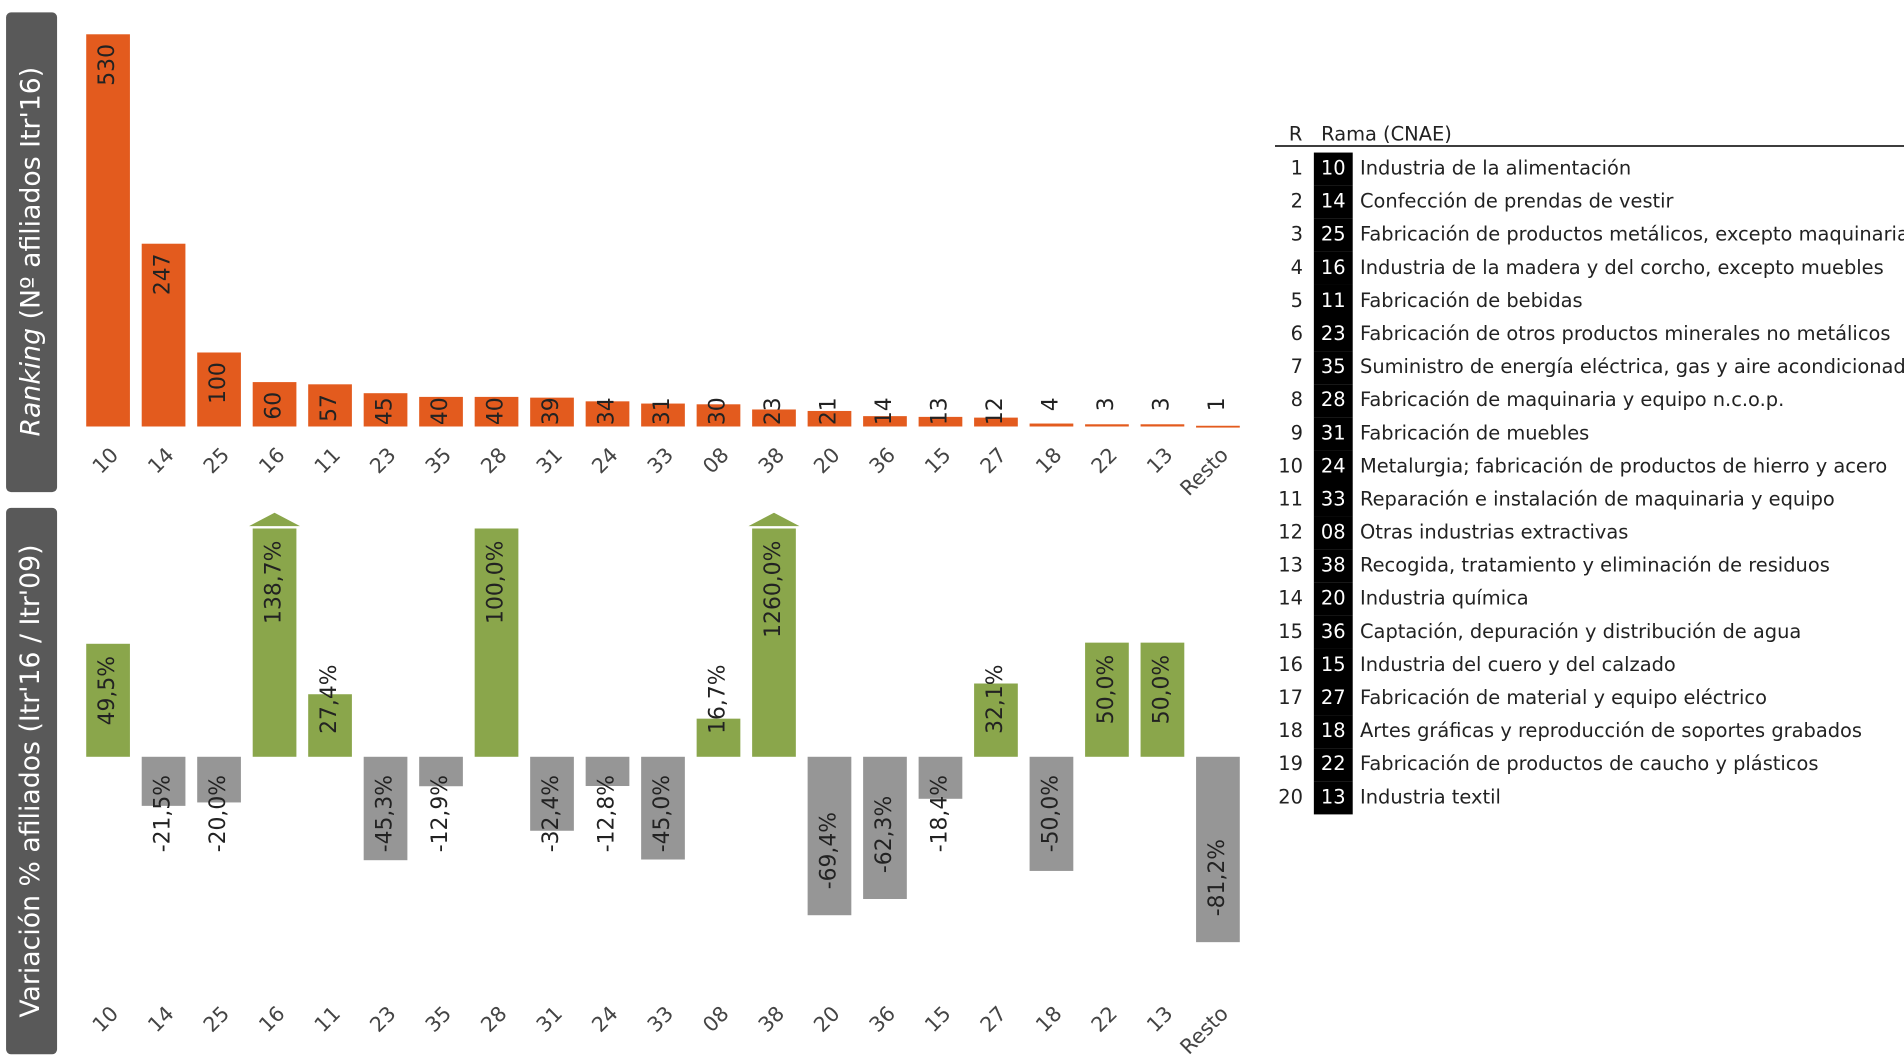 The image size is (1904, 1057). Describe the element at coordinates (1290, 664) in the screenshot. I see `rank: 16` at that location.